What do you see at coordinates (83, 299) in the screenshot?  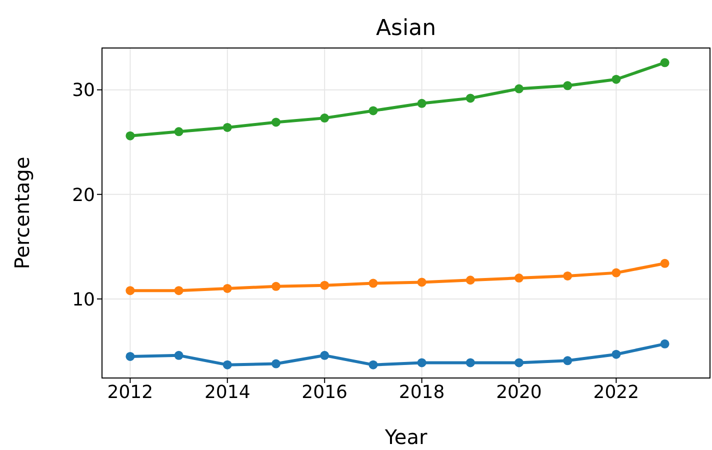 I see `y-tick-label: 10` at bounding box center [83, 299].